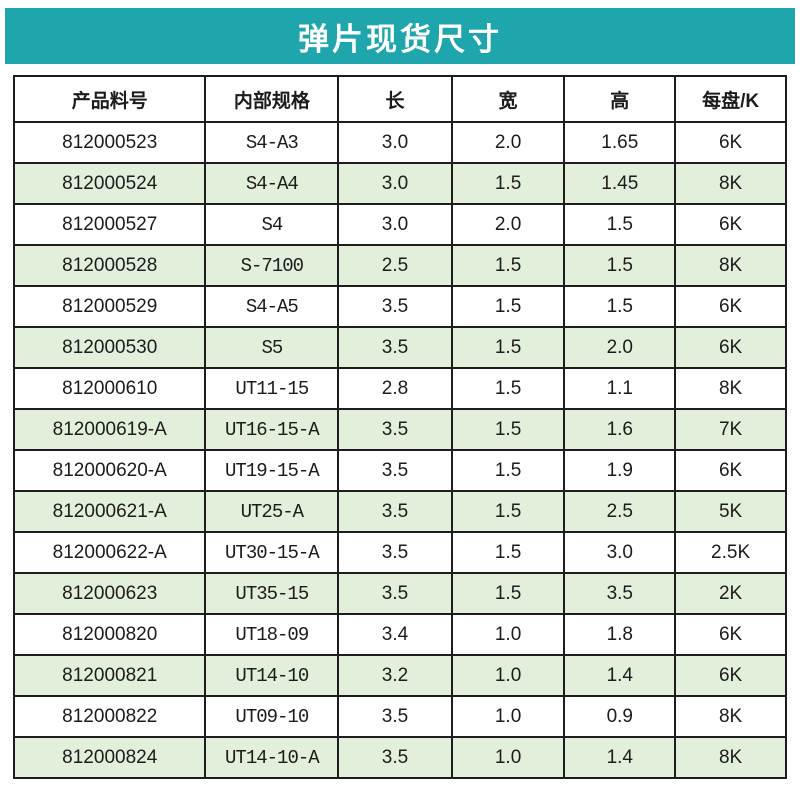  I want to click on column-header-length: 长, so click(395, 99).